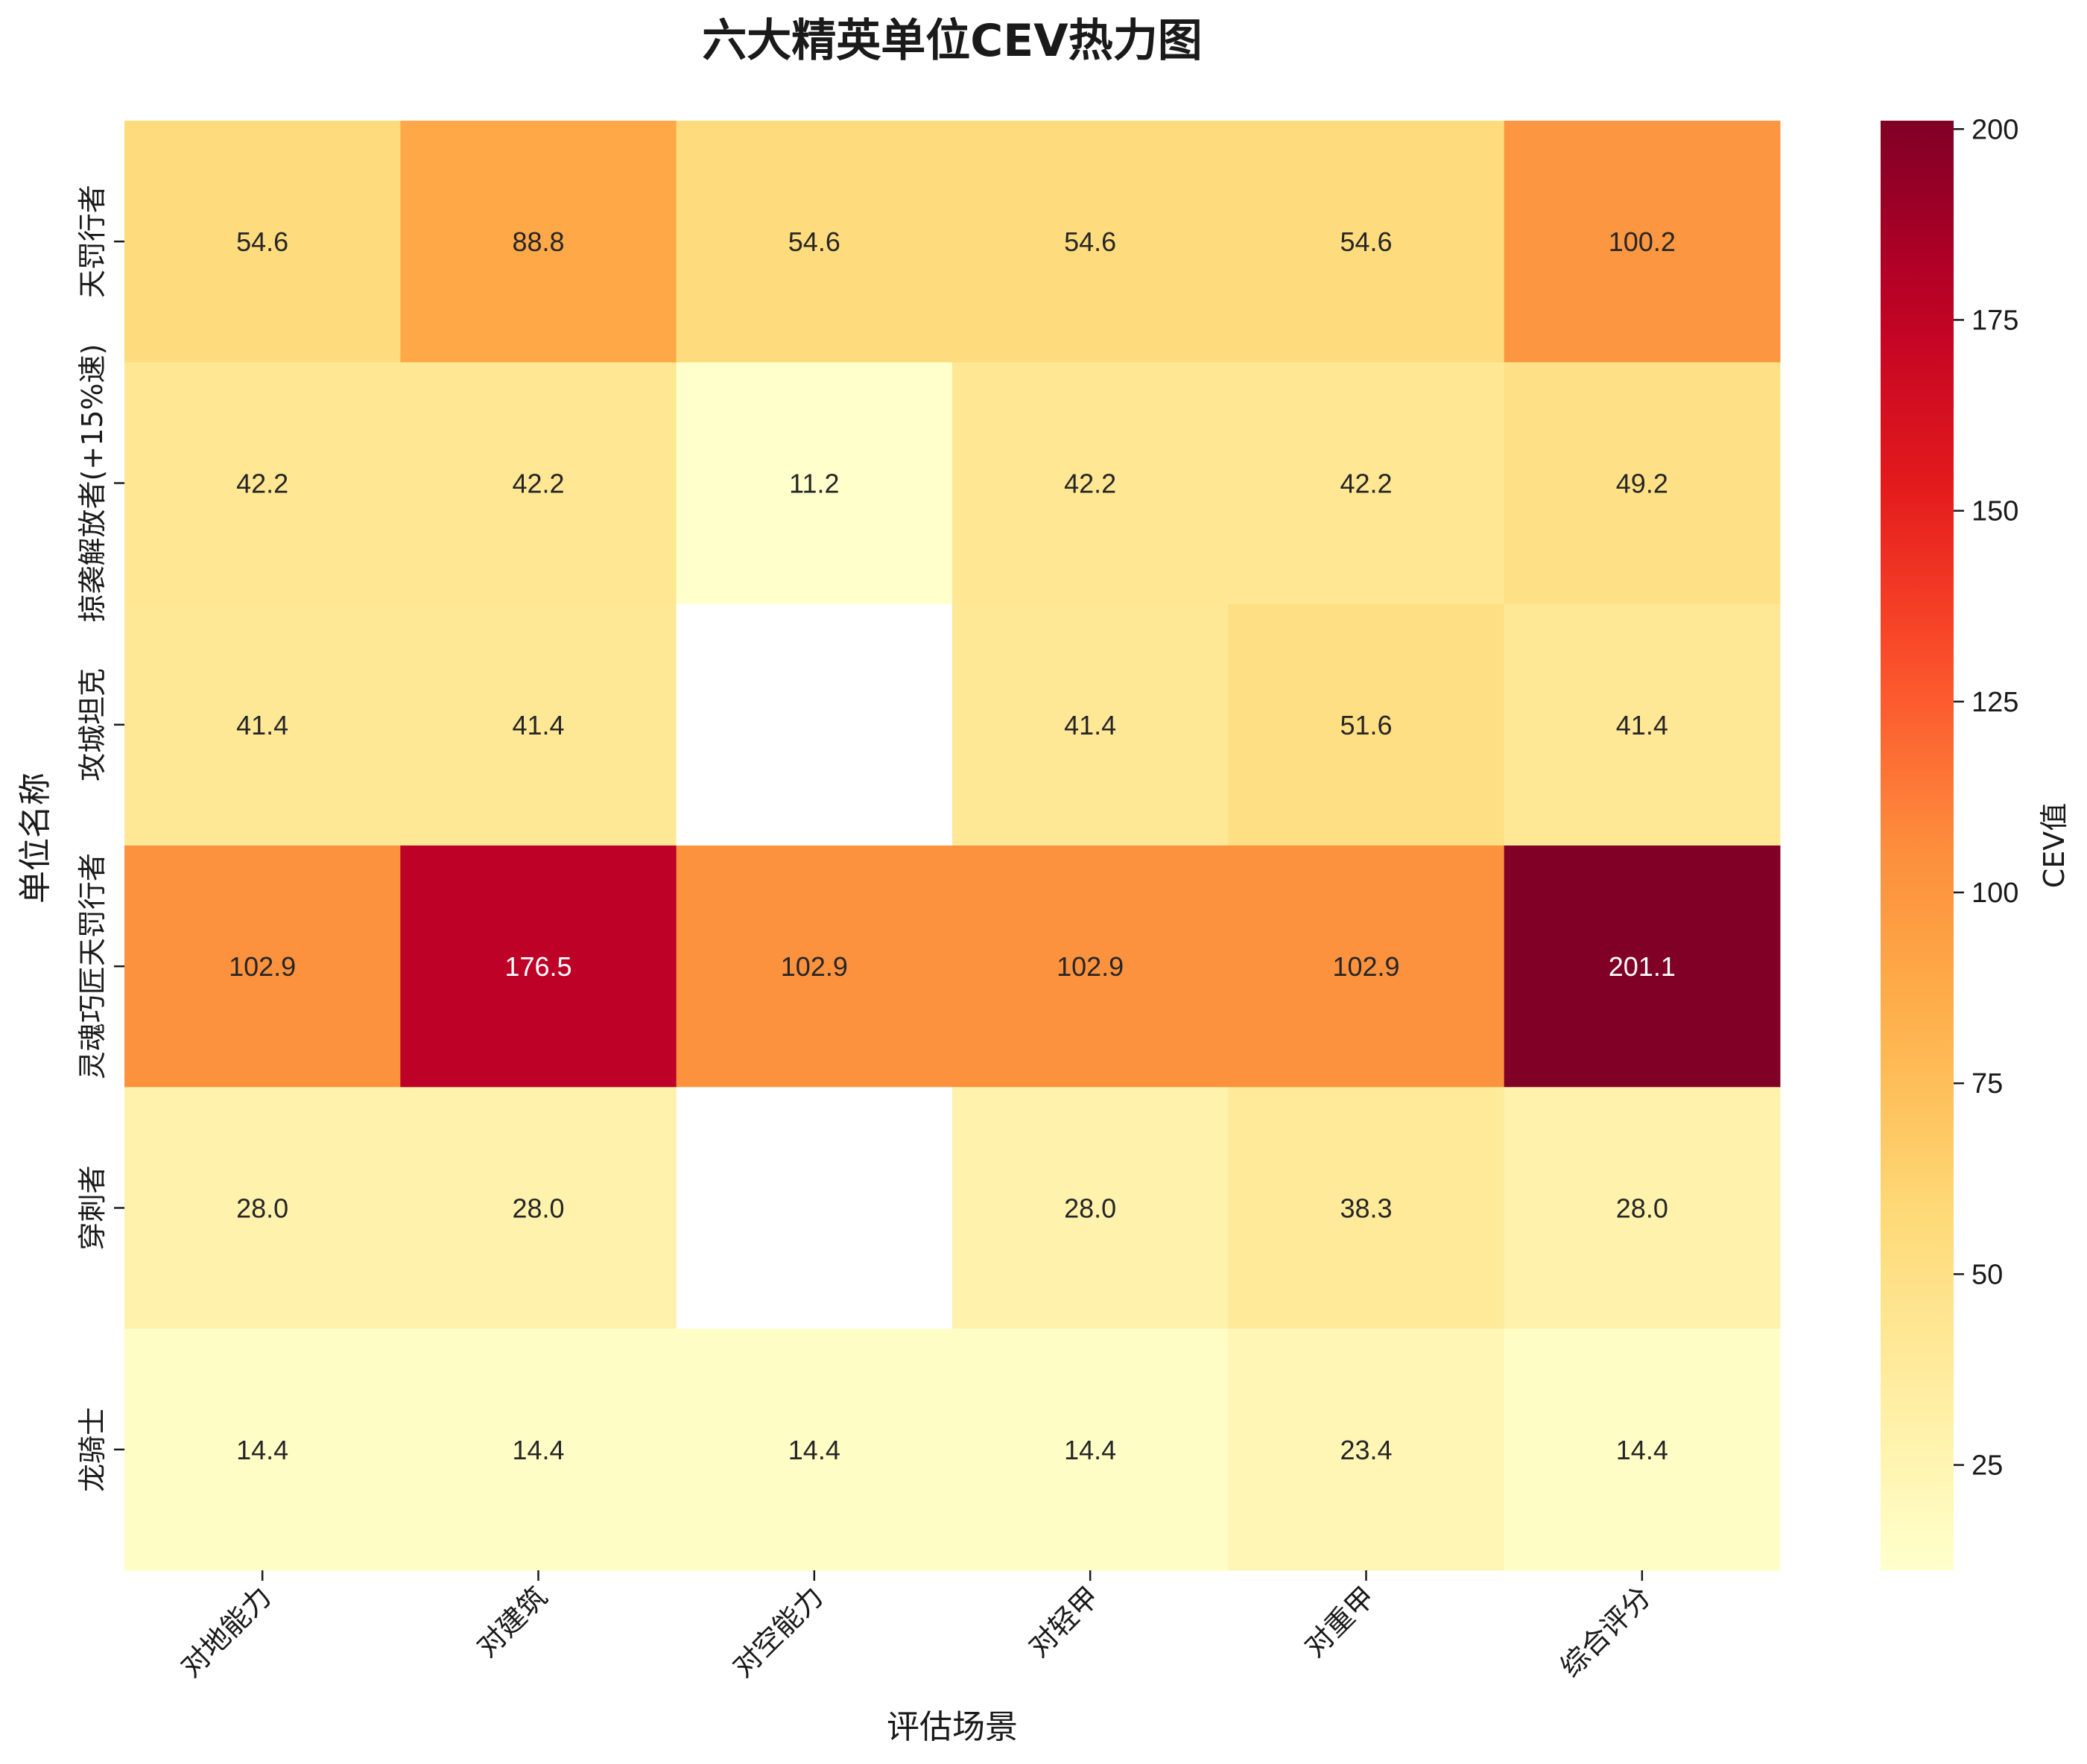 The height and width of the screenshot is (1764, 2087). Describe the element at coordinates (1995, 894) in the screenshot. I see `colorbar-tick-label: 100` at that location.